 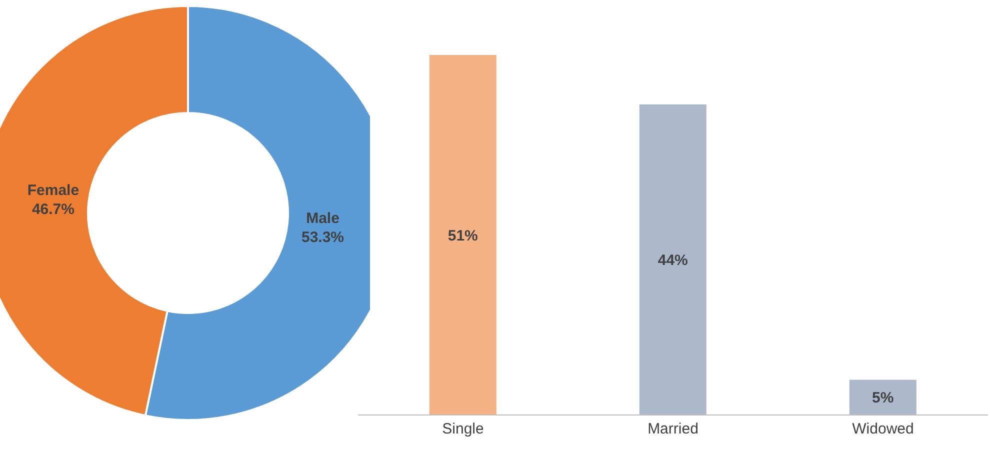 What do you see at coordinates (463, 235) in the screenshot?
I see `data-label: 51%` at bounding box center [463, 235].